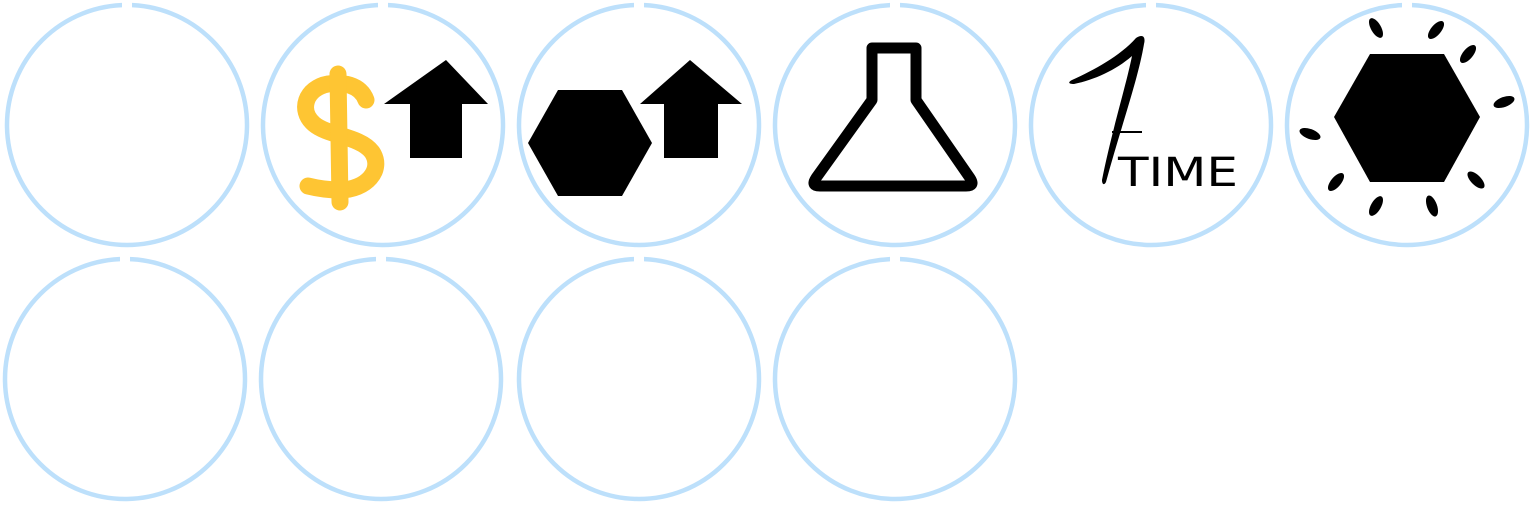 The image size is (1536, 512). What do you see at coordinates (1177, 173) in the screenshot?
I see `one-time-label: TIME` at bounding box center [1177, 173].